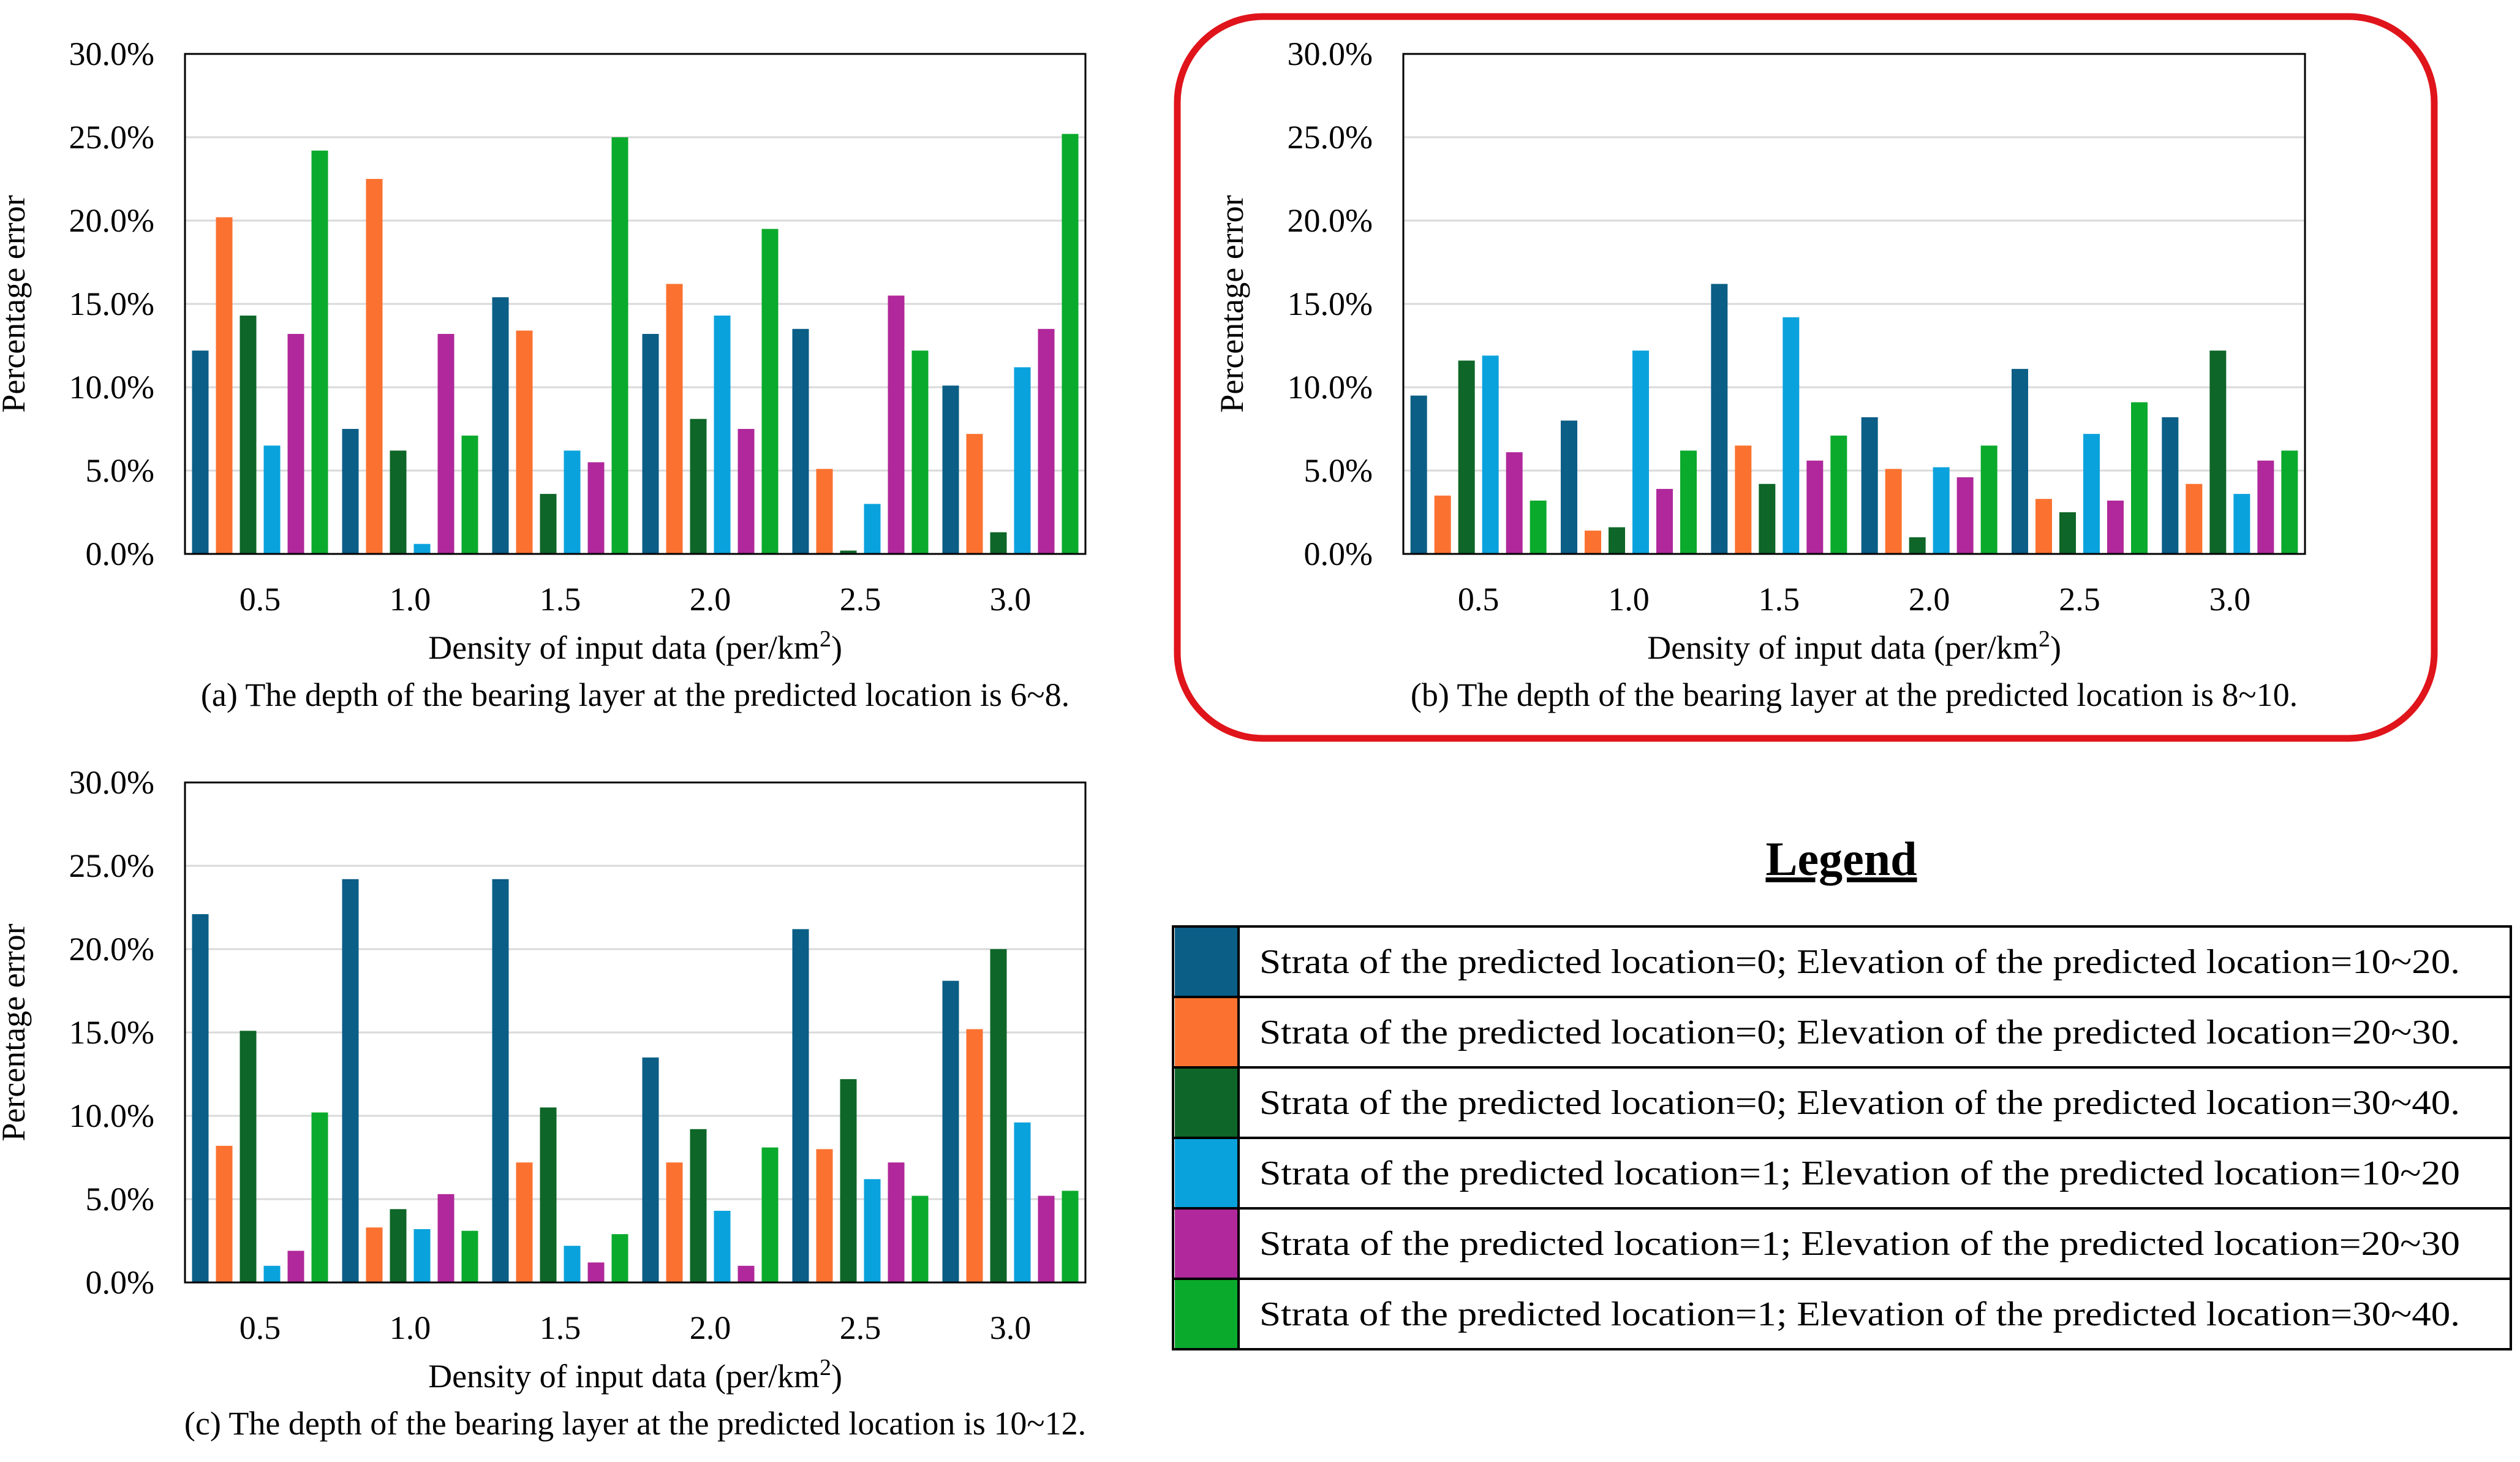 The height and width of the screenshot is (1462, 2520). Describe the element at coordinates (1854, 304) in the screenshot. I see `plot-frame` at that location.